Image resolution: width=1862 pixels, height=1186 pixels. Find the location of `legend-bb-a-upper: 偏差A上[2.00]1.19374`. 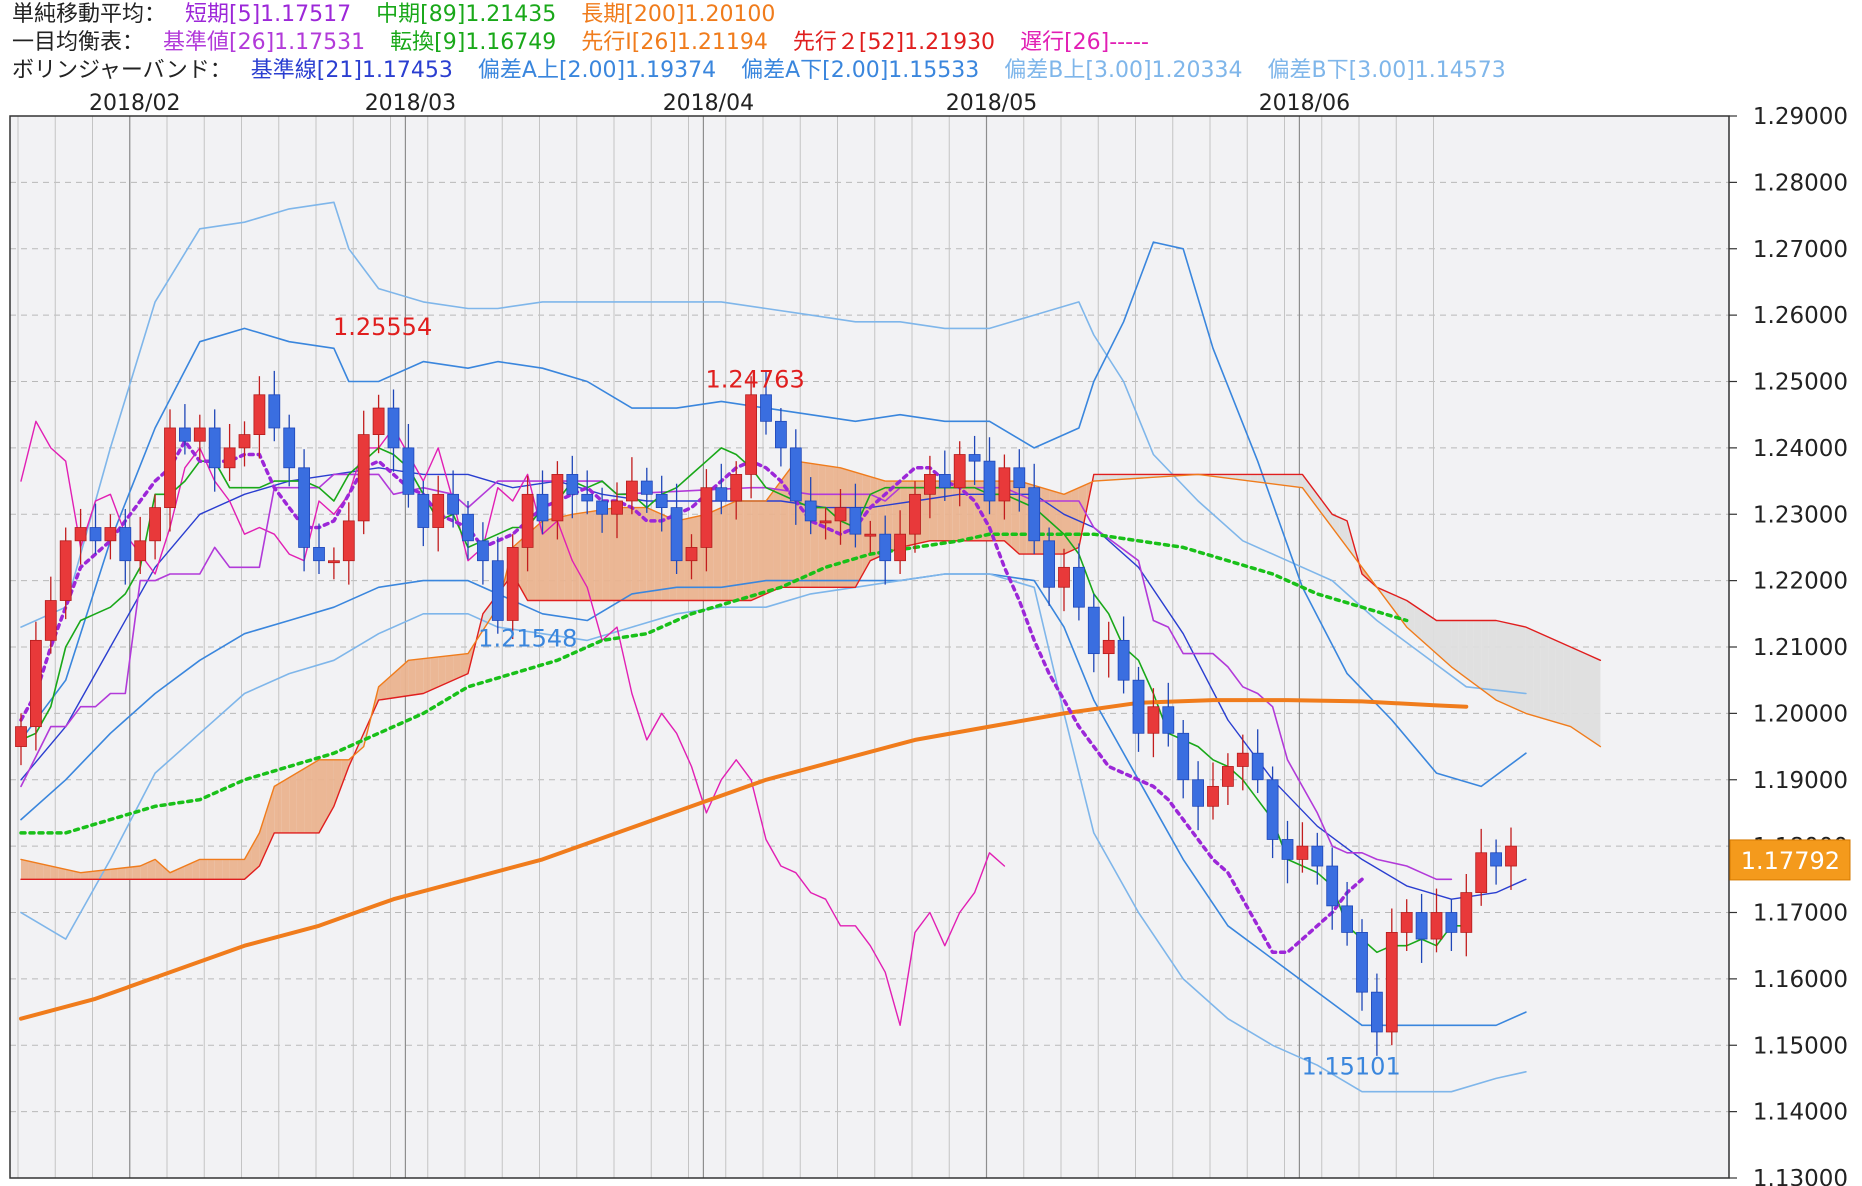

legend-bb-a-upper: 偏差A上[2.00]1.19374 is located at coordinates (597, 70).